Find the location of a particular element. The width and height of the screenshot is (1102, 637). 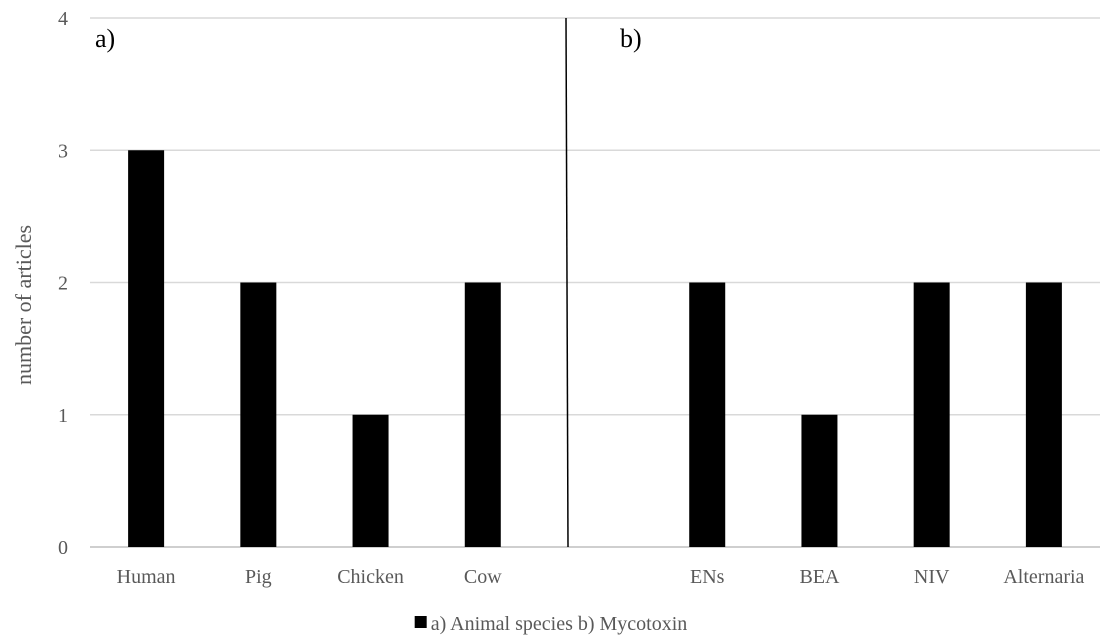

x-tick-label: NIV is located at coordinates (932, 577).